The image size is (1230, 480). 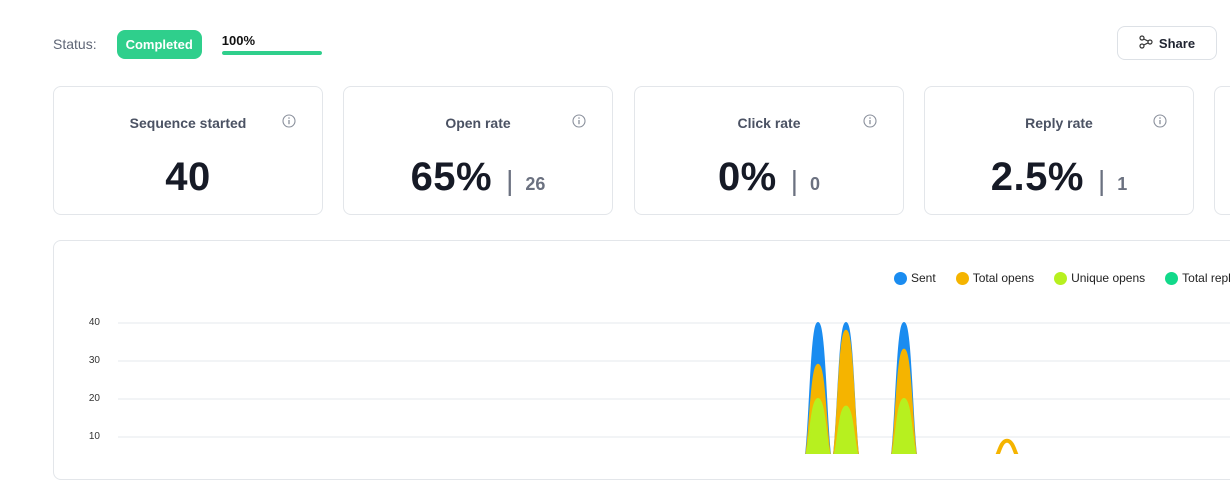 I want to click on card-title: Open rate, so click(x=478, y=123).